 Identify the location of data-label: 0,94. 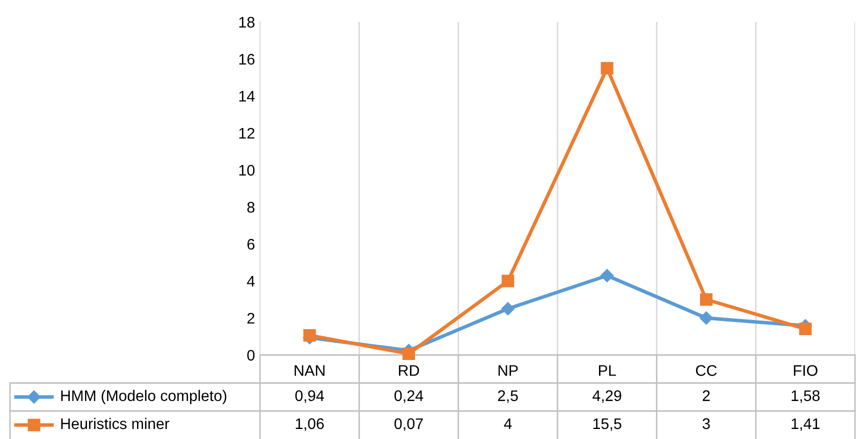
(309, 396).